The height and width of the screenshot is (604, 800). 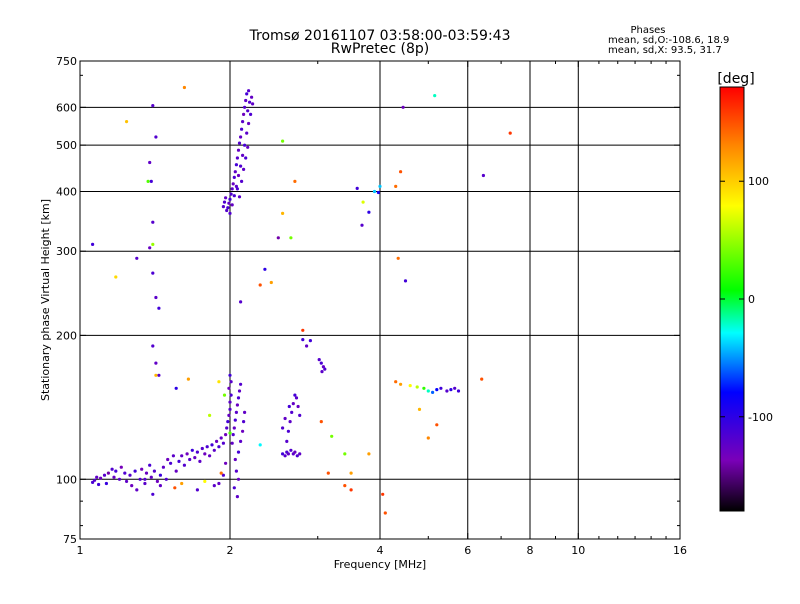 I want to click on colorbar: [deg] 100 0 -100, so click(x=745, y=291).